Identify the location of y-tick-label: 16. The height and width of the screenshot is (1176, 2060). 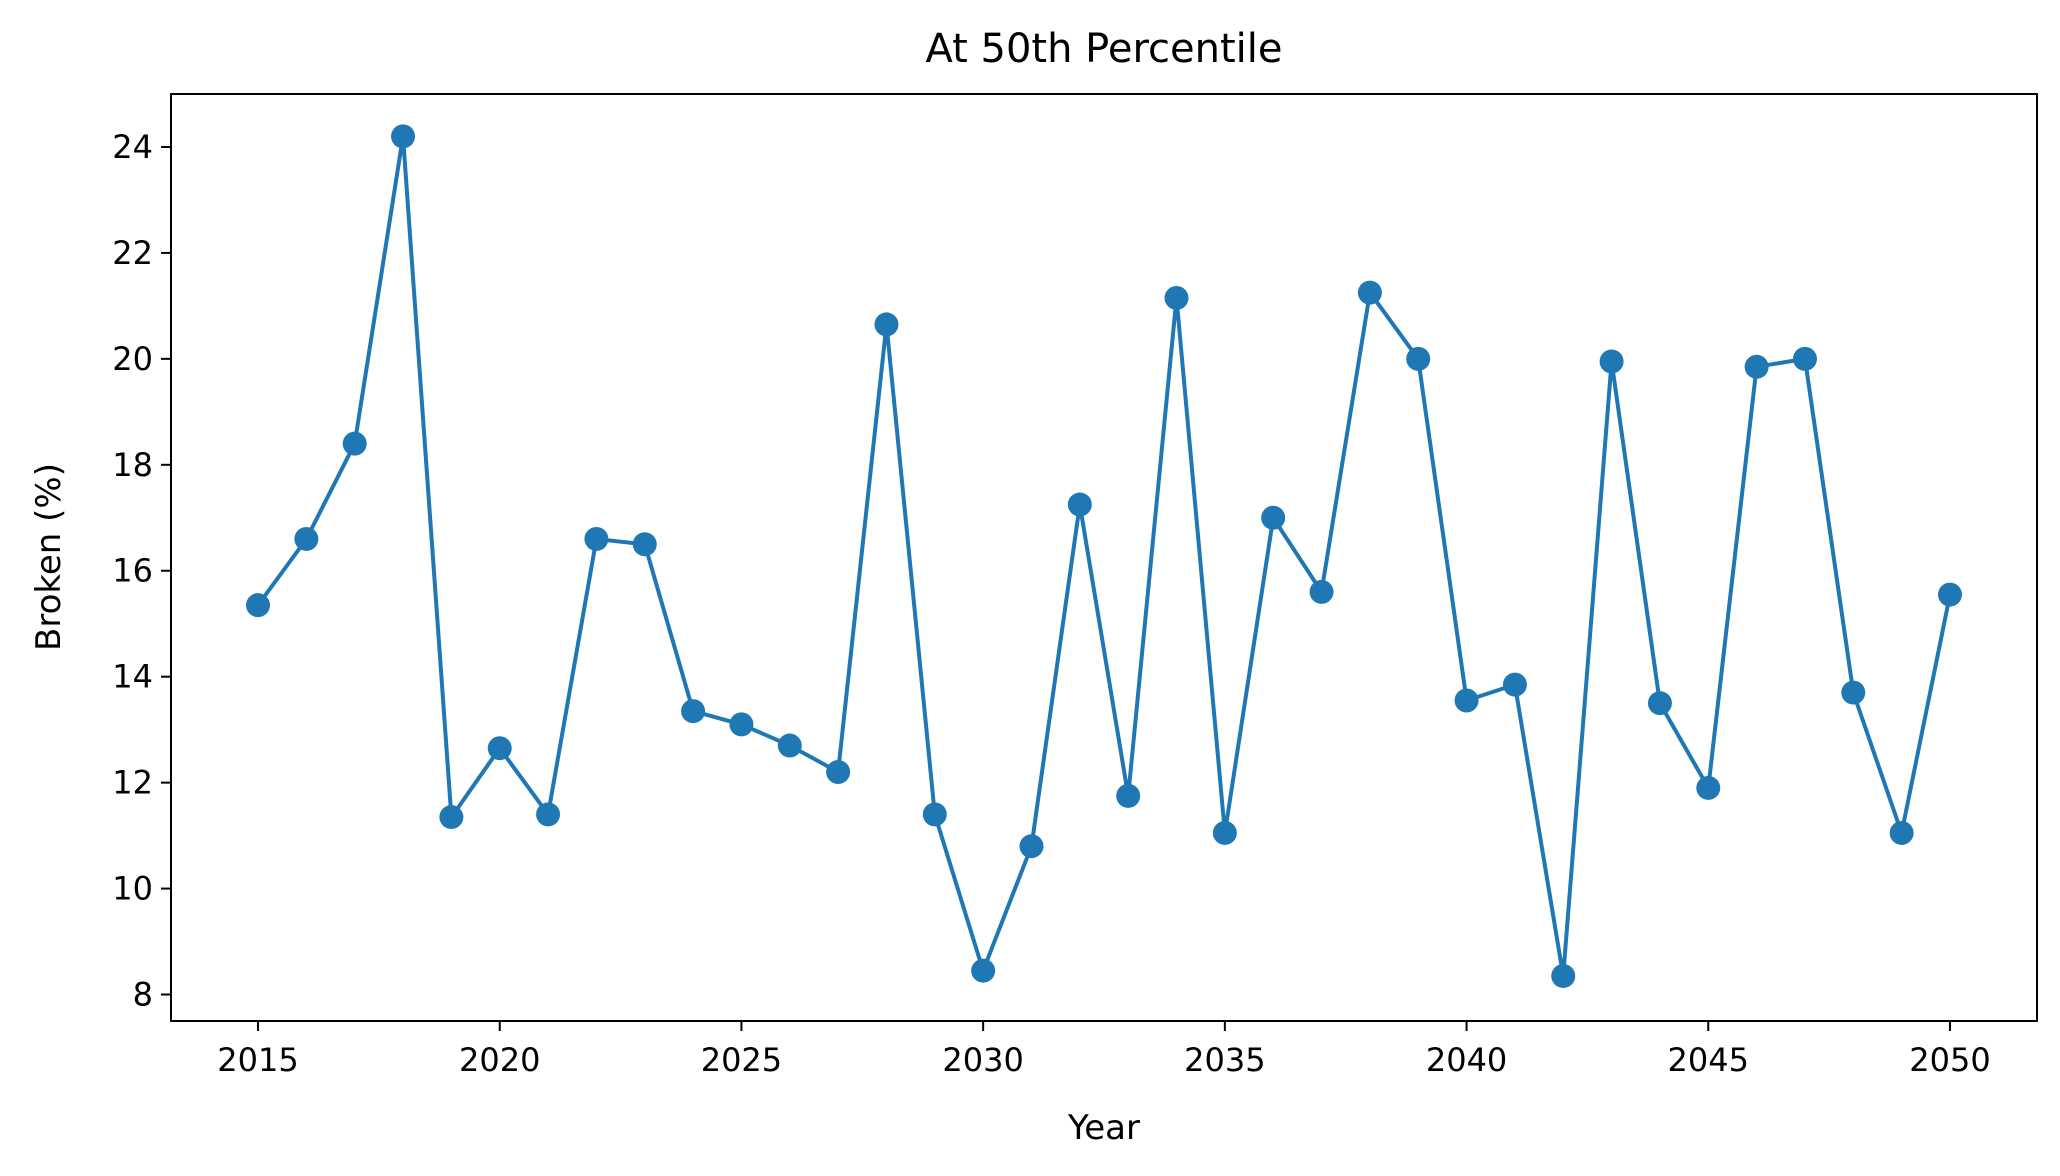
(132, 571).